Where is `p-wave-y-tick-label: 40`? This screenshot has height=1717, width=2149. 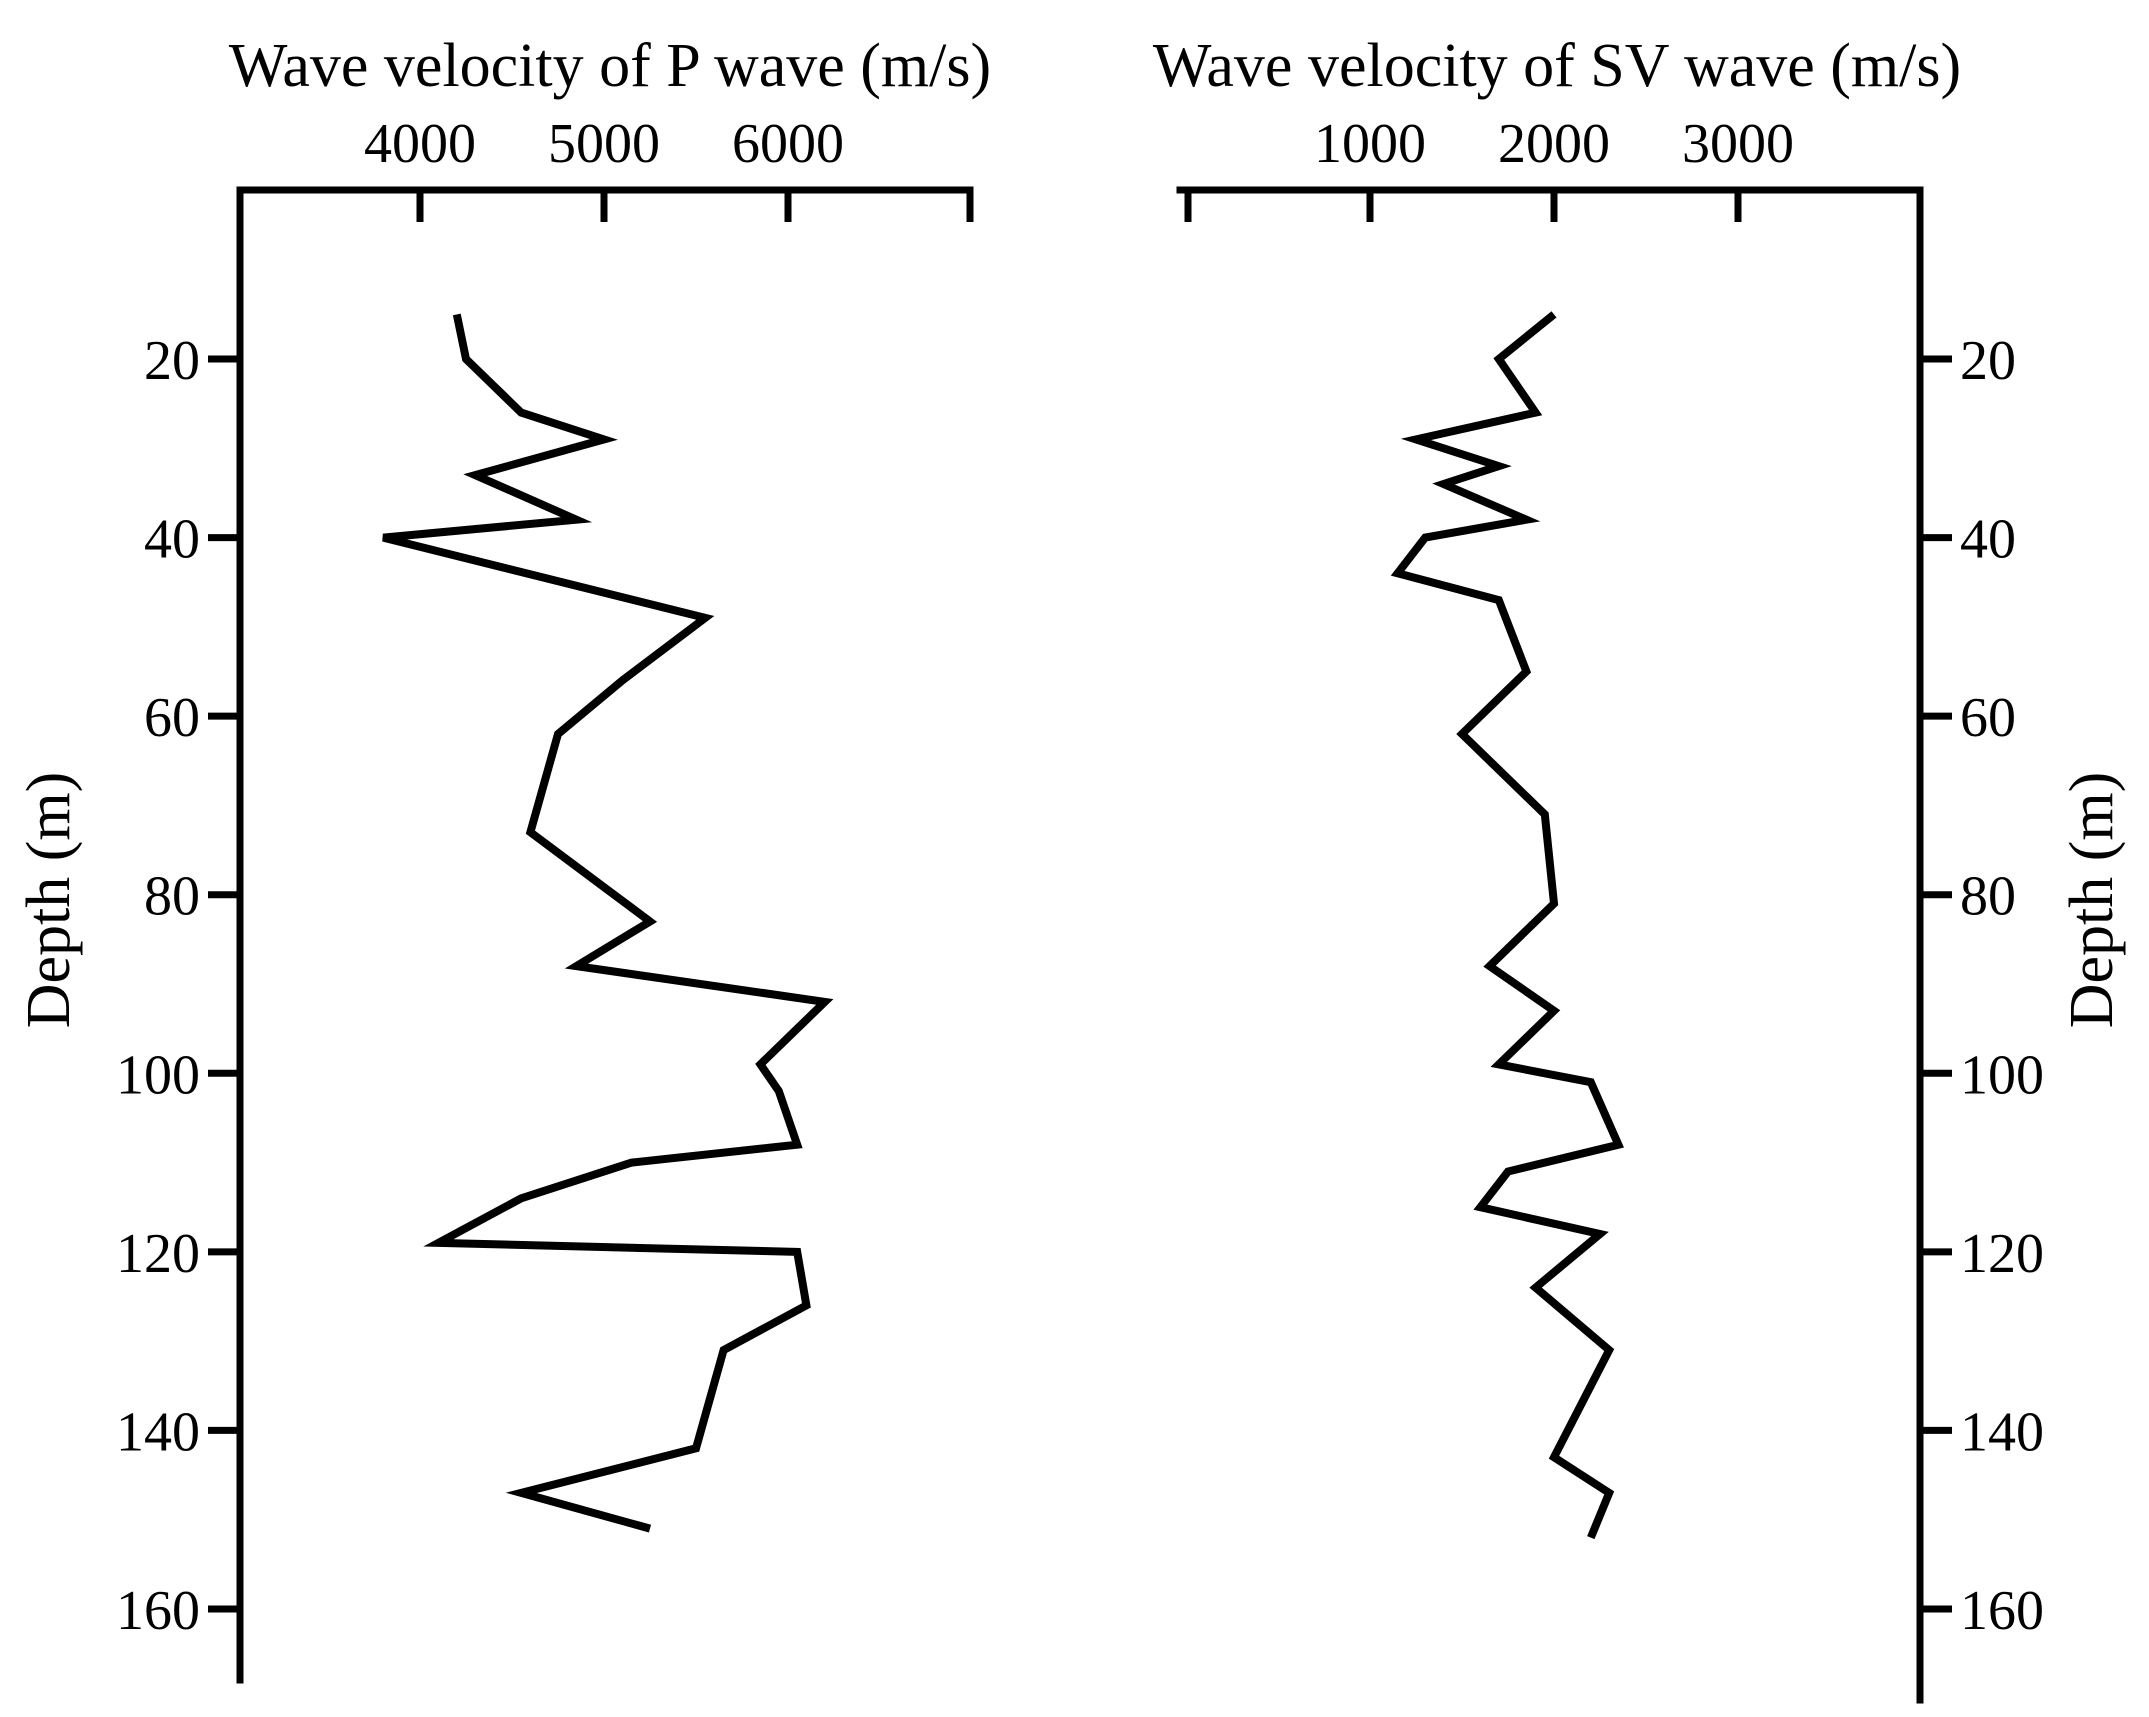 p-wave-y-tick-label: 40 is located at coordinates (172, 540).